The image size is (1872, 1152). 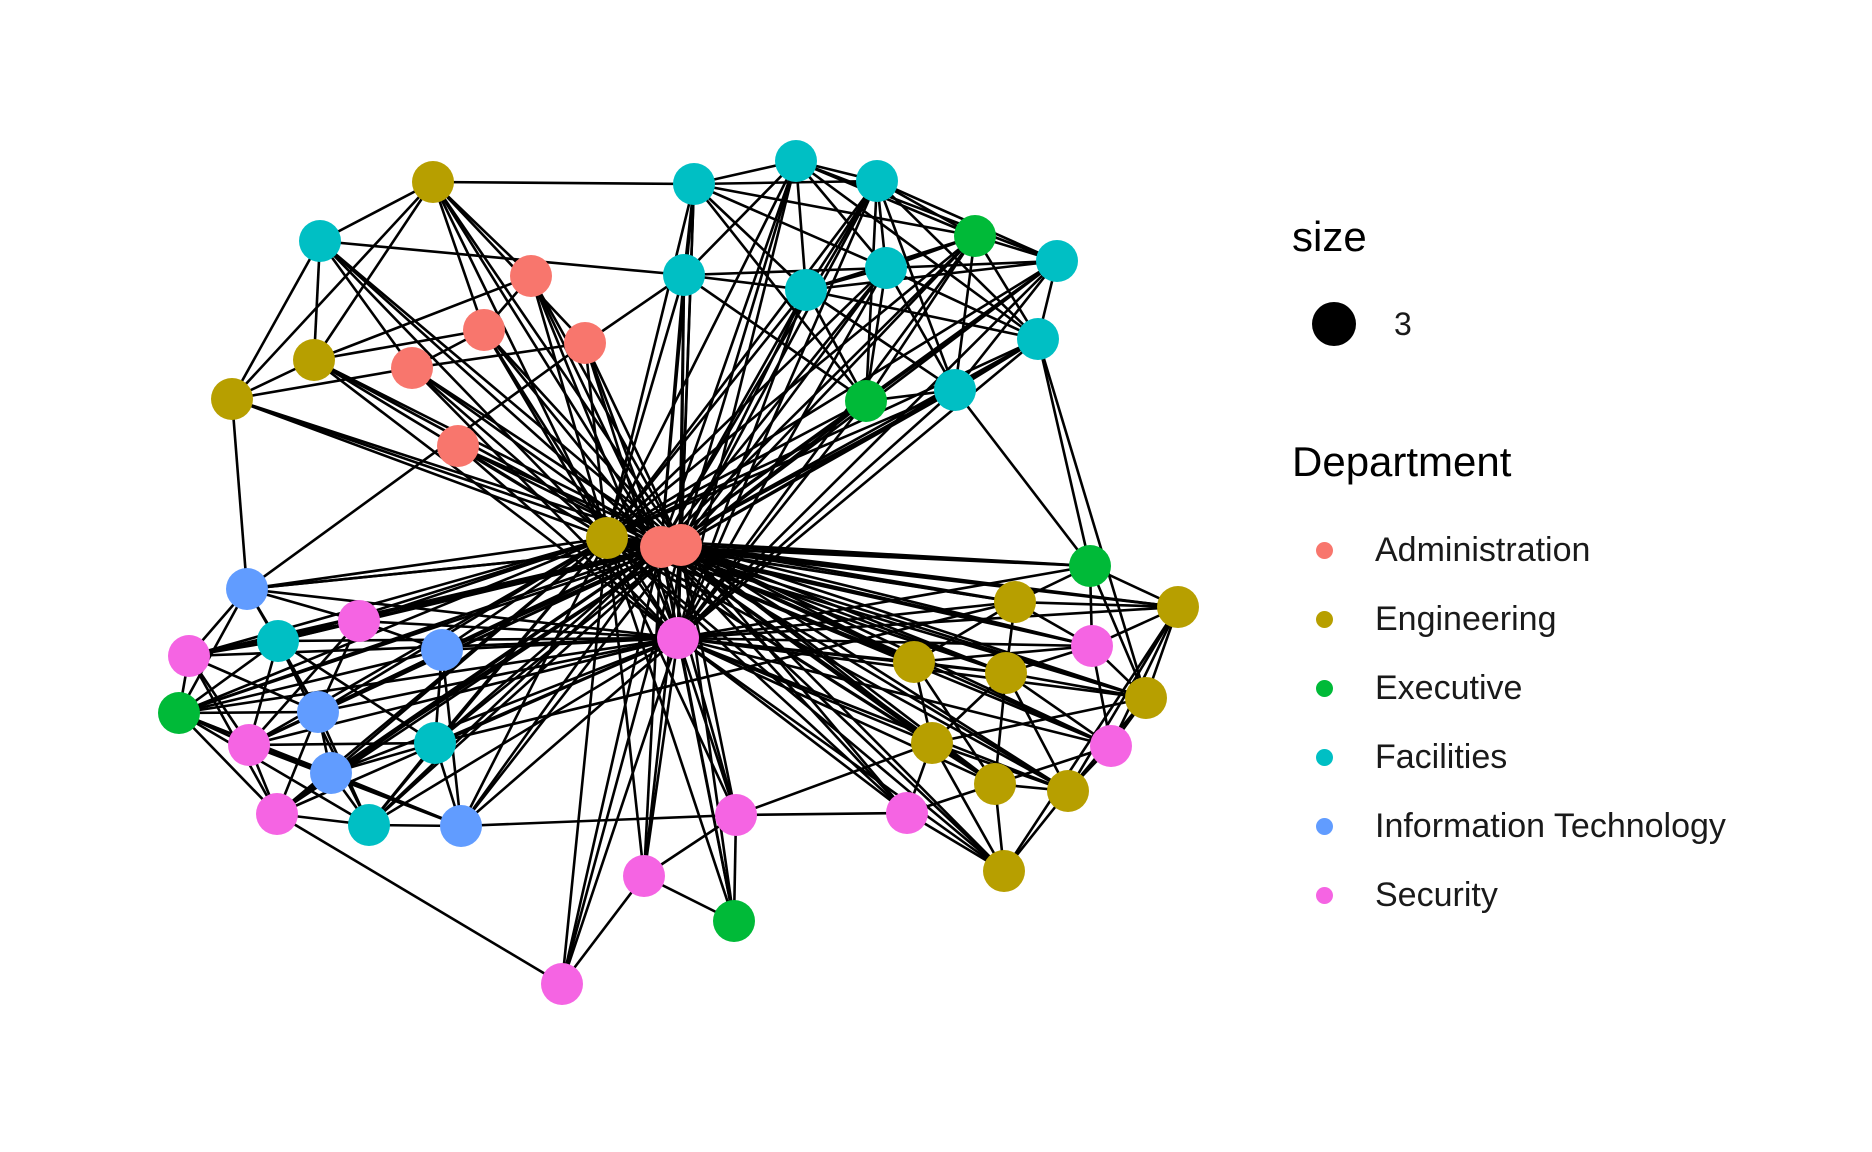 I want to click on legend-item-engineering: Engineering, so click(x=1519, y=619).